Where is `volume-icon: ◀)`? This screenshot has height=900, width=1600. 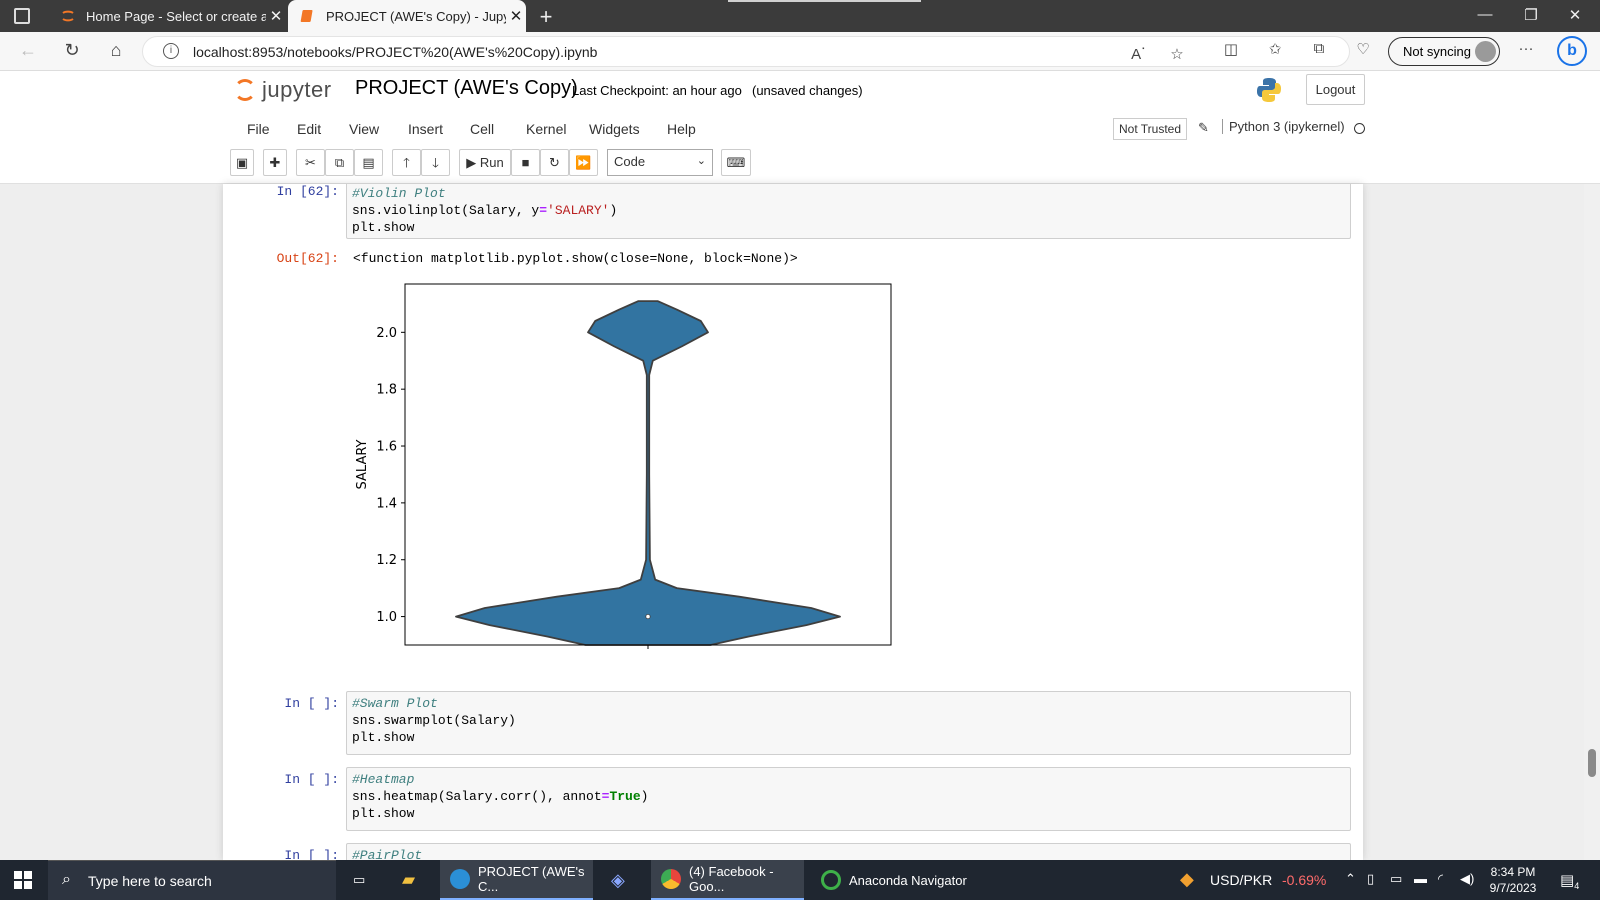
volume-icon: ◀) is located at coordinates (1467, 878).